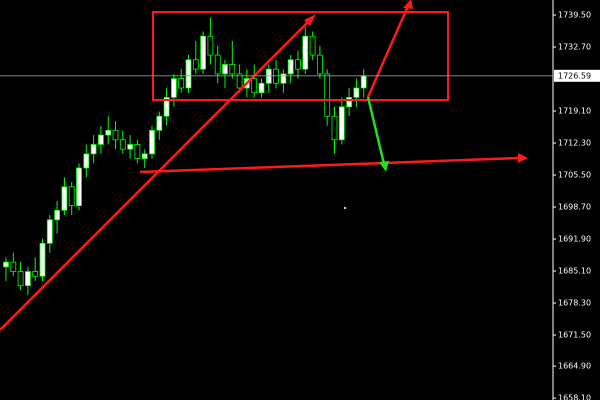  Describe the element at coordinates (574, 15) in the screenshot. I see `y-tick-label: 1739.50` at that location.